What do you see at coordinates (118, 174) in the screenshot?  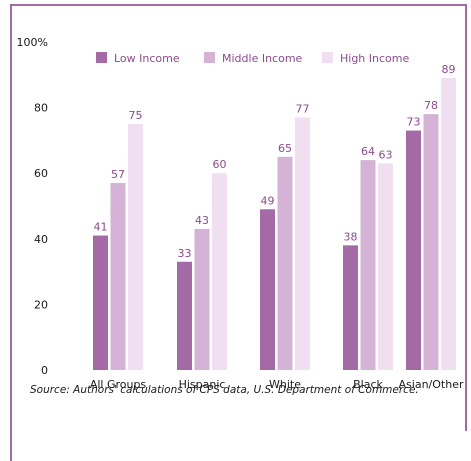 I see `bar-value-label: 57` at bounding box center [118, 174].